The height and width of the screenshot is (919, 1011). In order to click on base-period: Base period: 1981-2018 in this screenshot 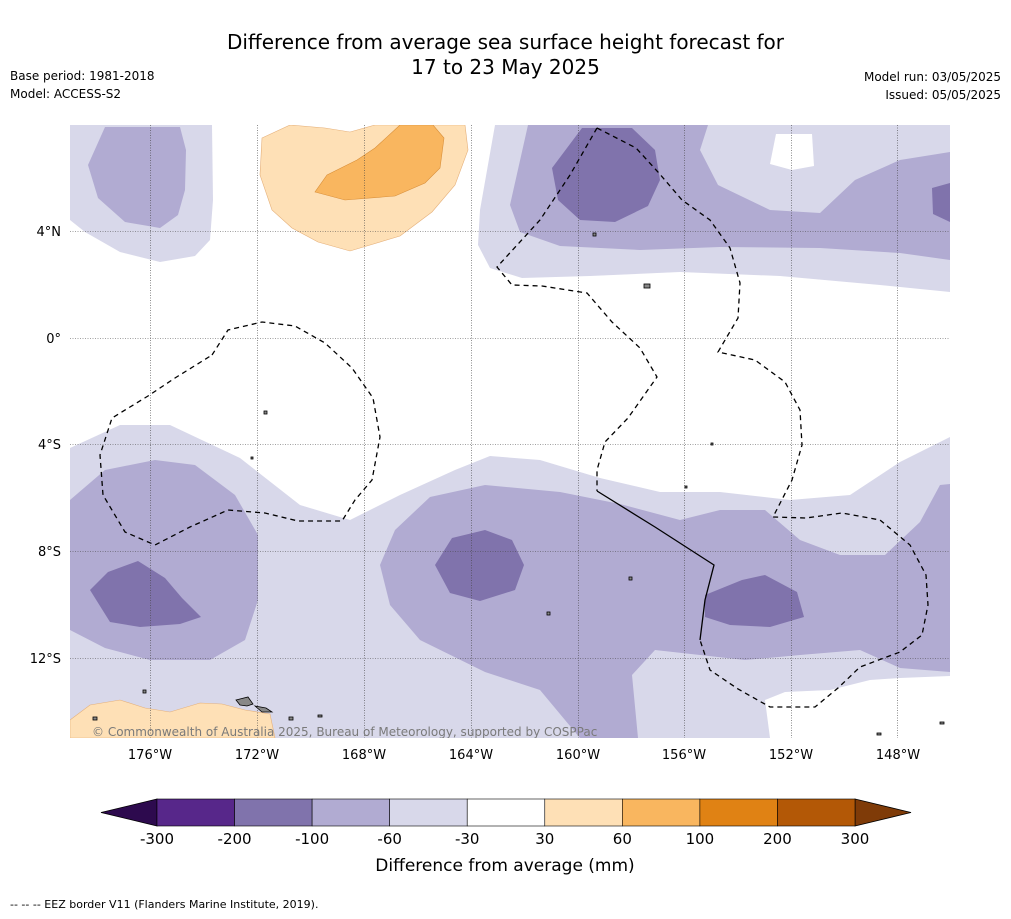, I will do `click(82, 76)`.